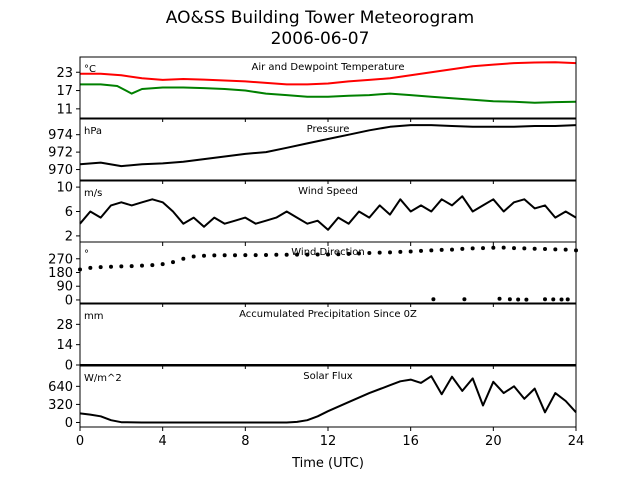 The image size is (640, 480). I want to click on y-tick-label: 640, so click(60, 387).